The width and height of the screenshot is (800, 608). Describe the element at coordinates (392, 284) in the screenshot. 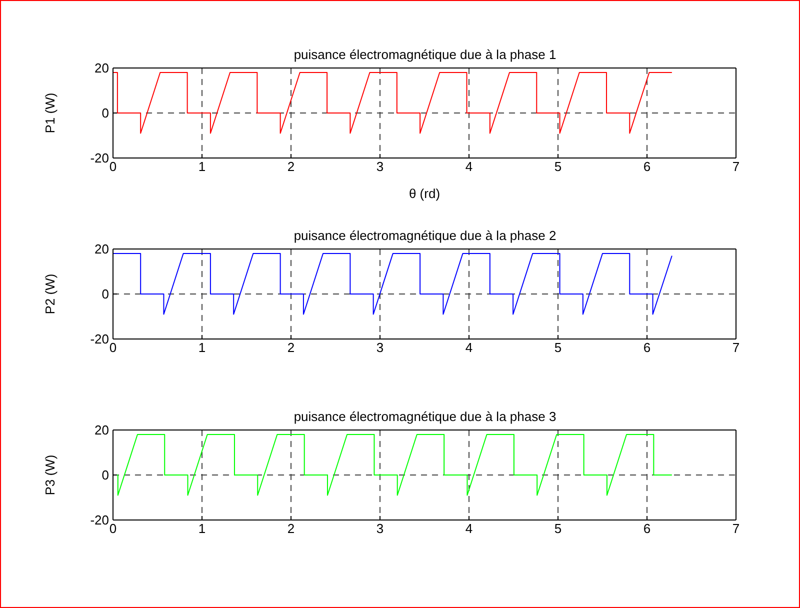

I see `line-series` at that location.